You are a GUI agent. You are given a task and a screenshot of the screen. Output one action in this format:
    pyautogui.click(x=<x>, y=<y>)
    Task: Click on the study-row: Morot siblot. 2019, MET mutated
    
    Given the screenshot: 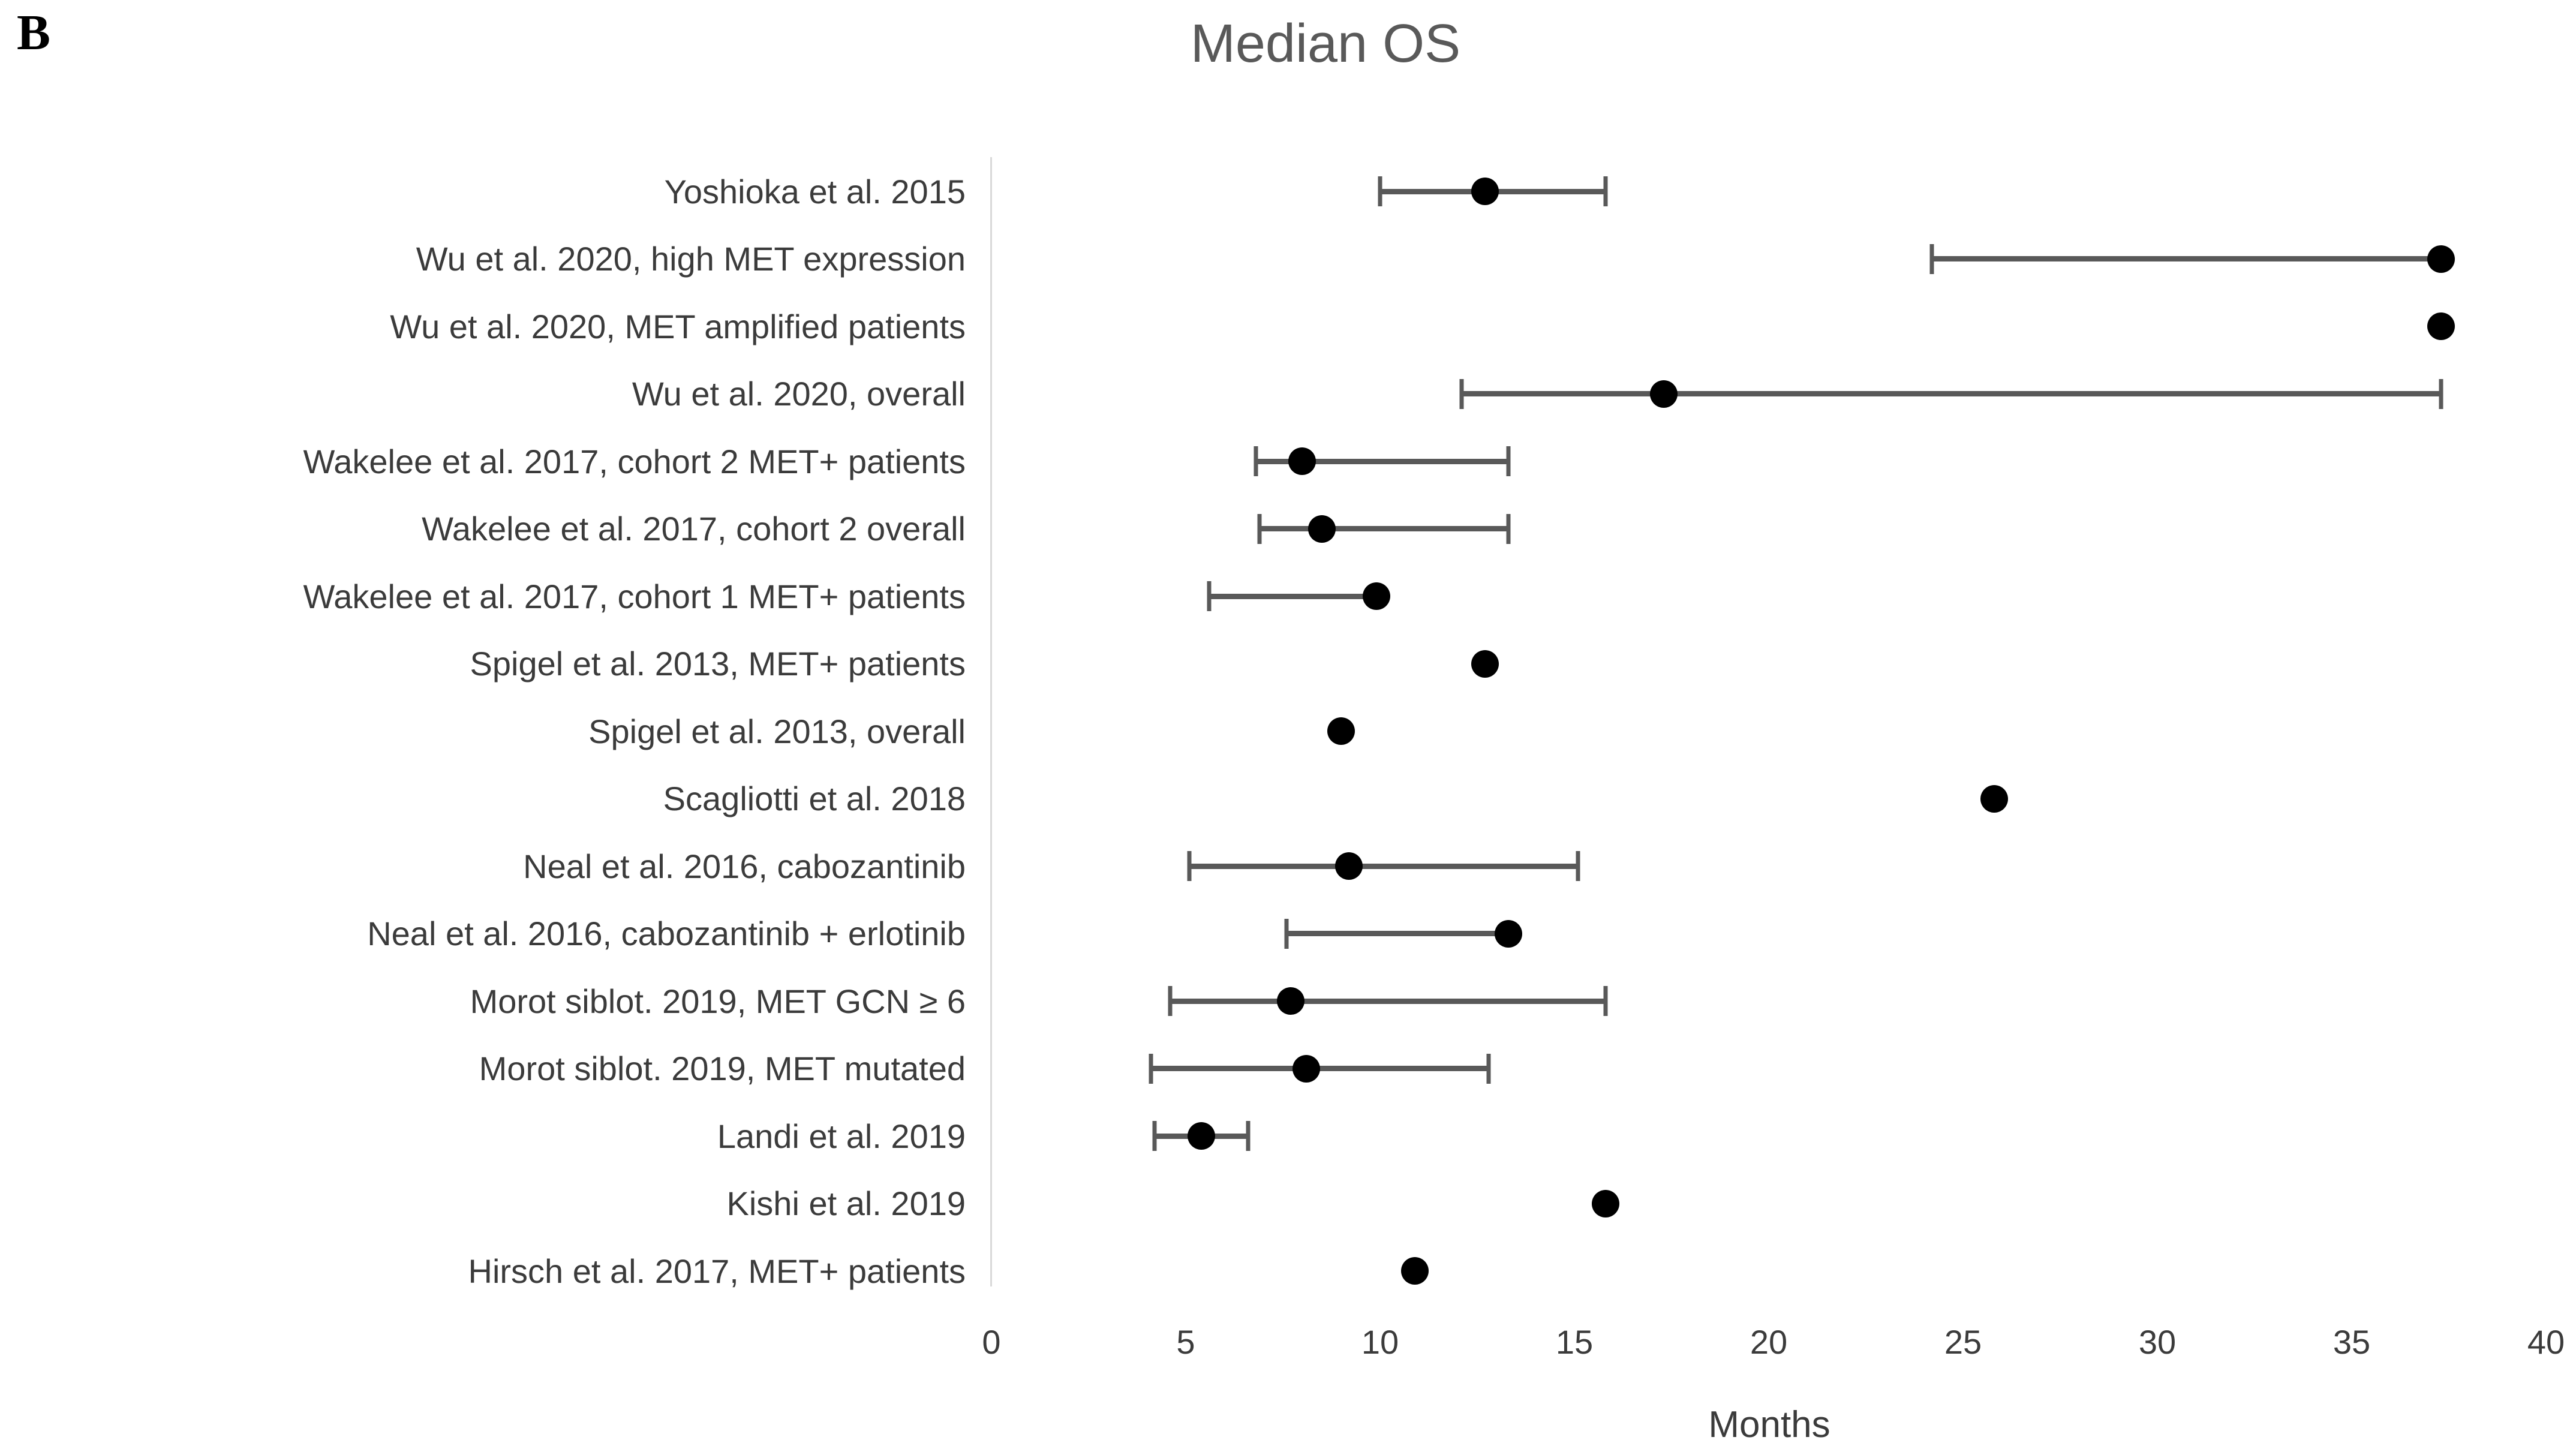 What is the action you would take?
    pyautogui.click(x=1288, y=1069)
    